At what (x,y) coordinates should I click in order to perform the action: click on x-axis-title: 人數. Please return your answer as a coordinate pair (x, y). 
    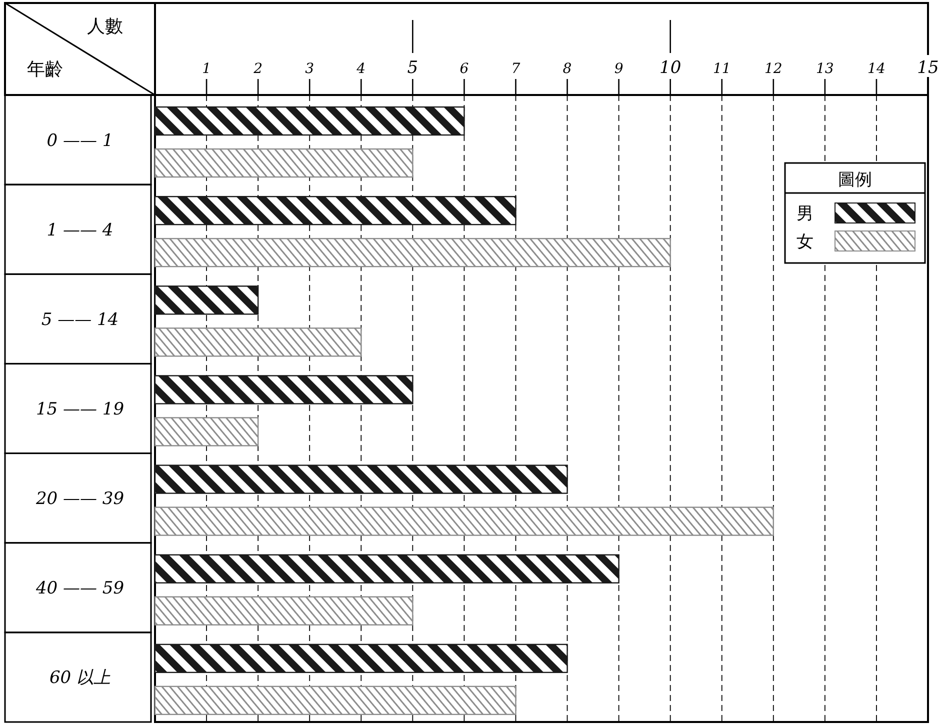
    Looking at the image, I should click on (105, 26).